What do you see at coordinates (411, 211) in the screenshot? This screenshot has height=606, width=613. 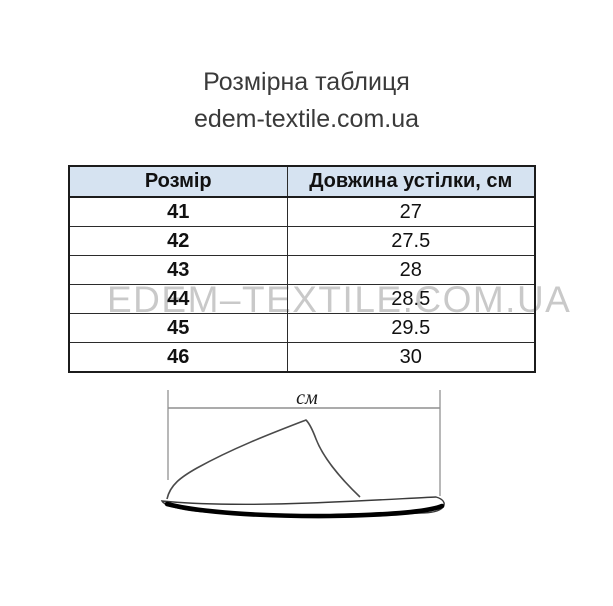 I see `insole-length-value: 27` at bounding box center [411, 211].